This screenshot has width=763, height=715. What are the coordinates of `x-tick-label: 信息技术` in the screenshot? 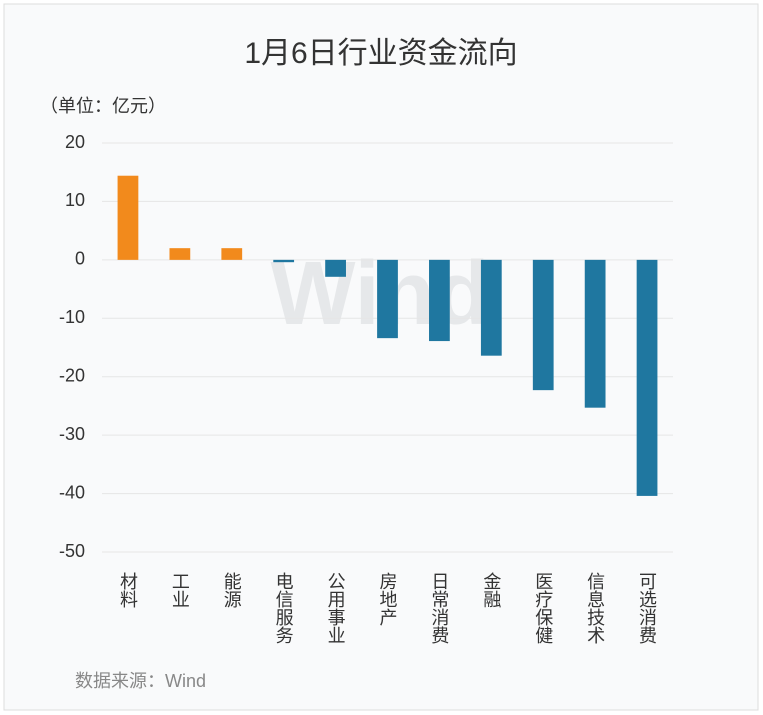 It's located at (595, 608).